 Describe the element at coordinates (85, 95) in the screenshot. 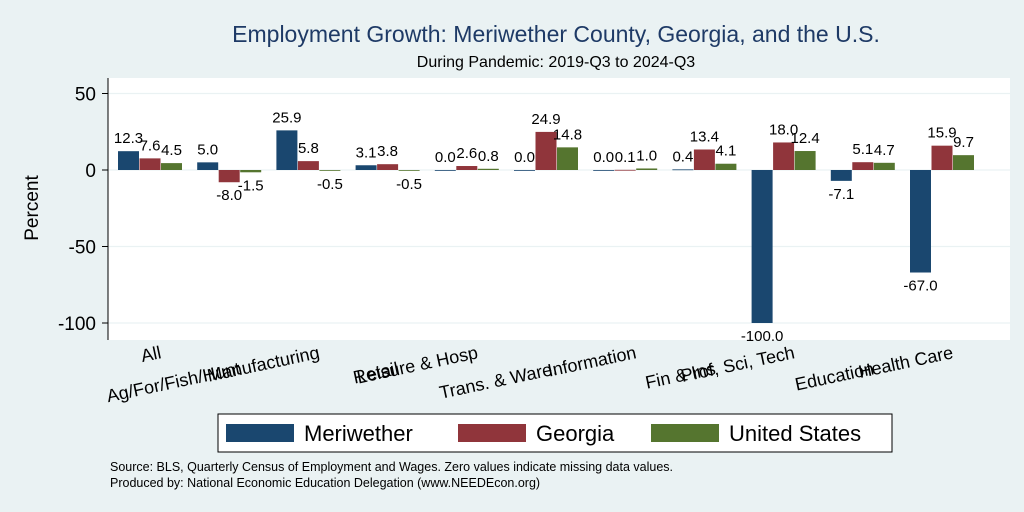

I see `y-tick-label: 50` at that location.